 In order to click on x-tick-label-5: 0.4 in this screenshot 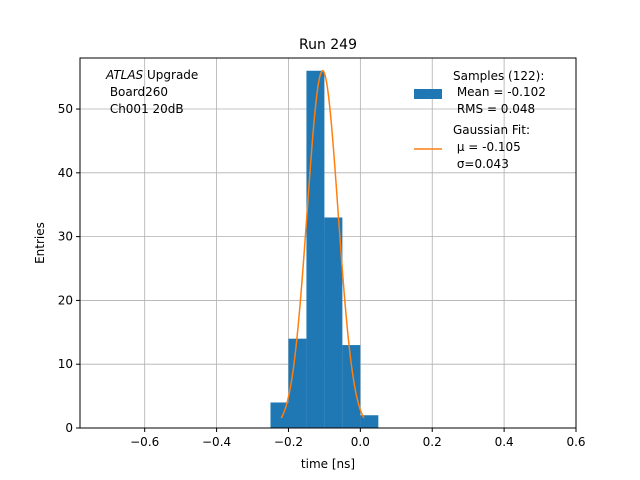, I will do `click(504, 442)`.